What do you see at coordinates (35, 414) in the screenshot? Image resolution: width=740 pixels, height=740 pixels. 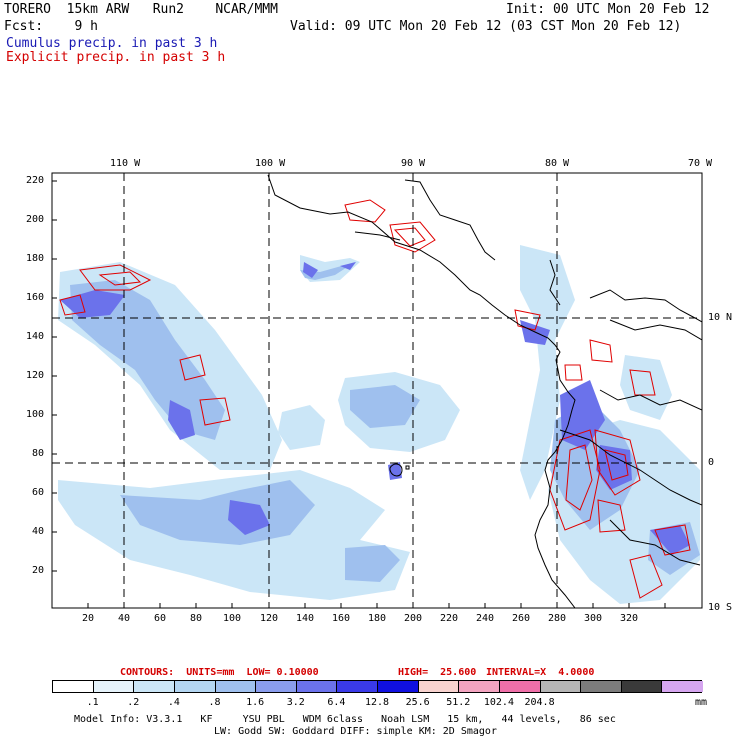 I see `y-tick-label: 100` at bounding box center [35, 414].